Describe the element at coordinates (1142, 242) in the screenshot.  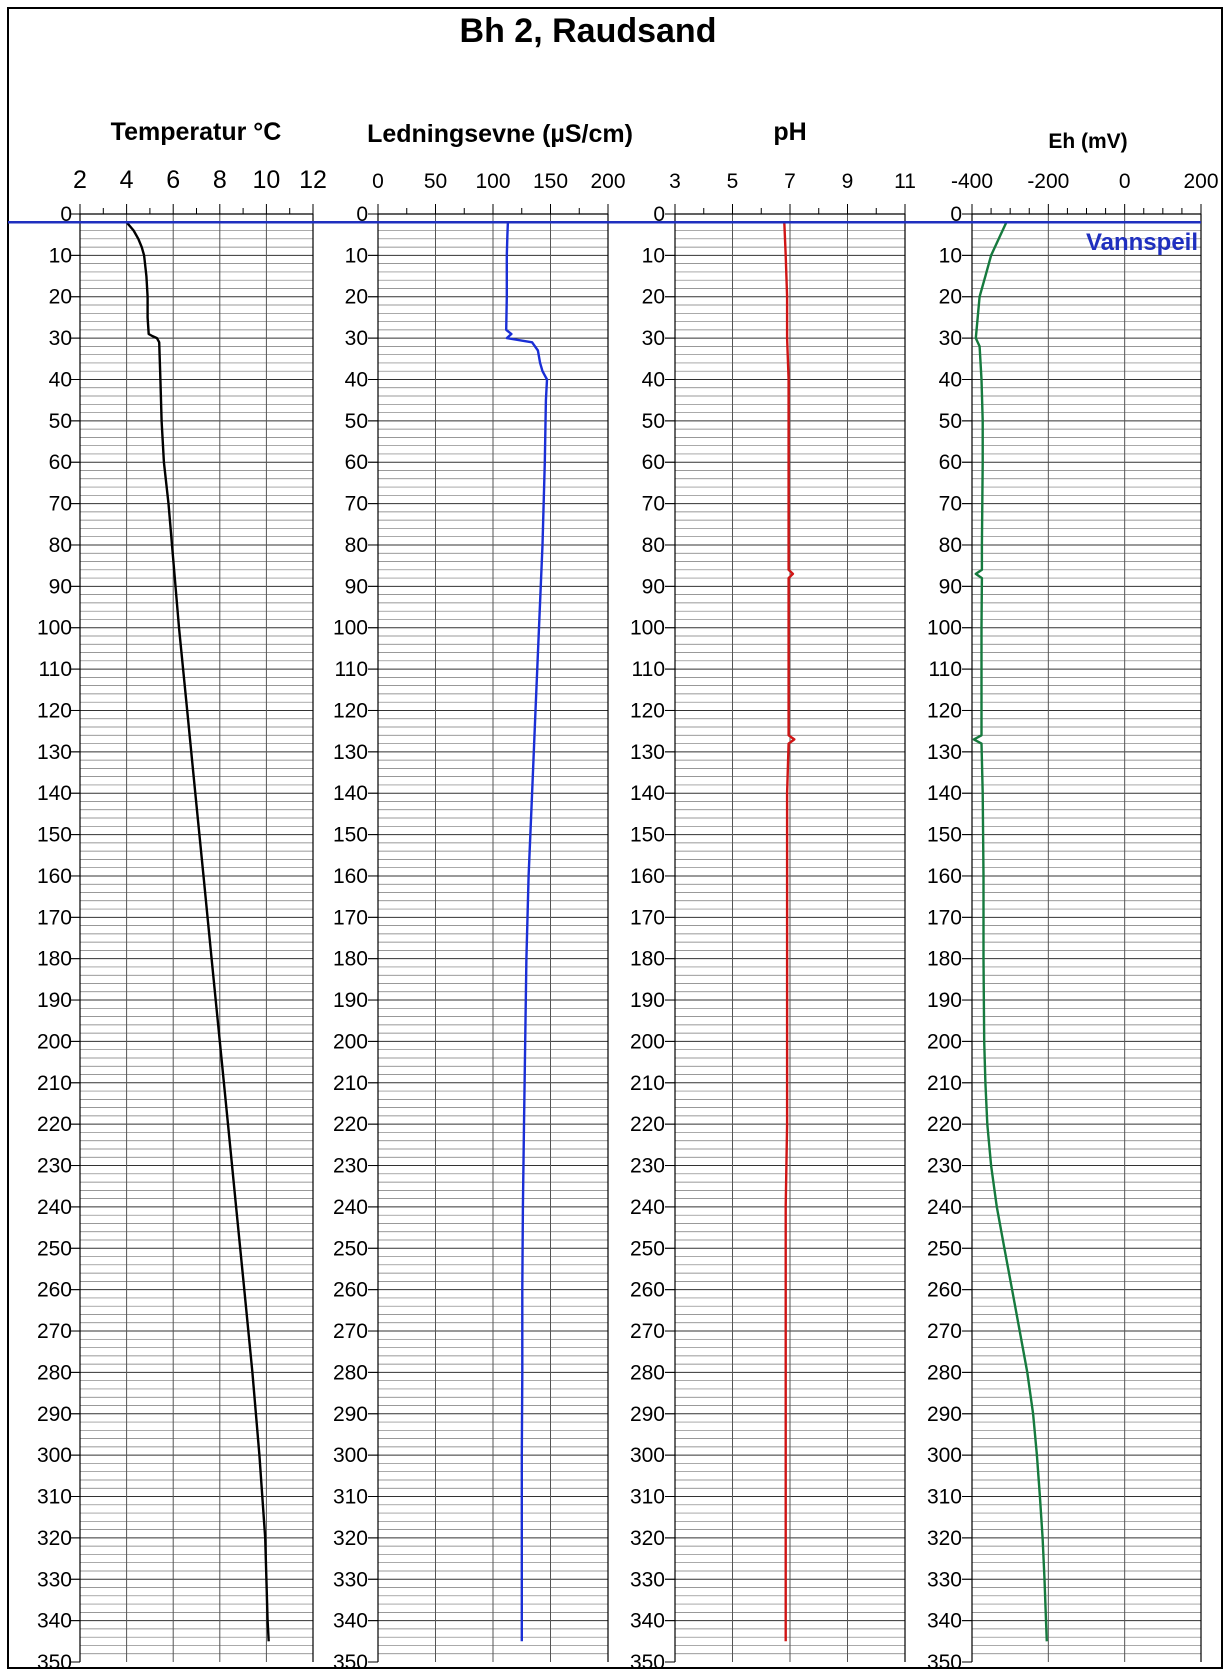
I see `water-level-label: Vannspeil` at that location.